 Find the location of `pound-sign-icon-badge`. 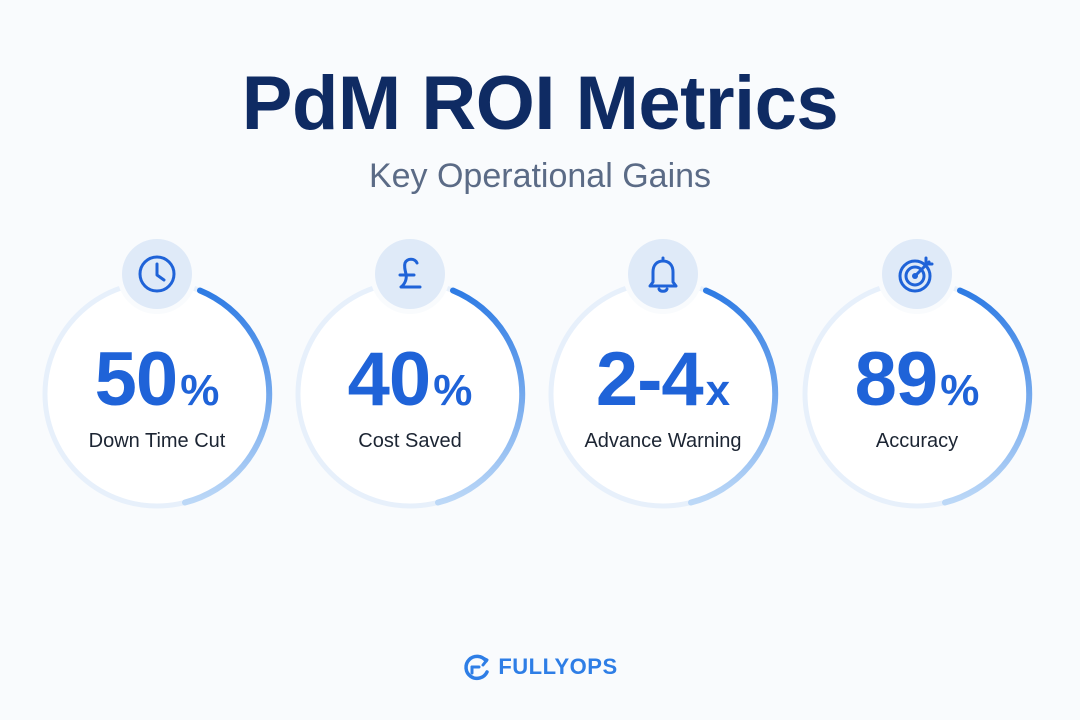

pound-sign-icon-badge is located at coordinates (410, 274).